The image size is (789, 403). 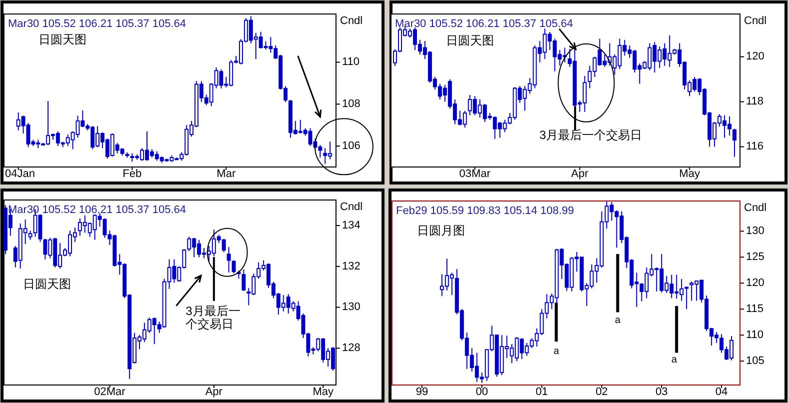 What do you see at coordinates (351, 225) in the screenshot?
I see `y-tick-label: 134` at bounding box center [351, 225].